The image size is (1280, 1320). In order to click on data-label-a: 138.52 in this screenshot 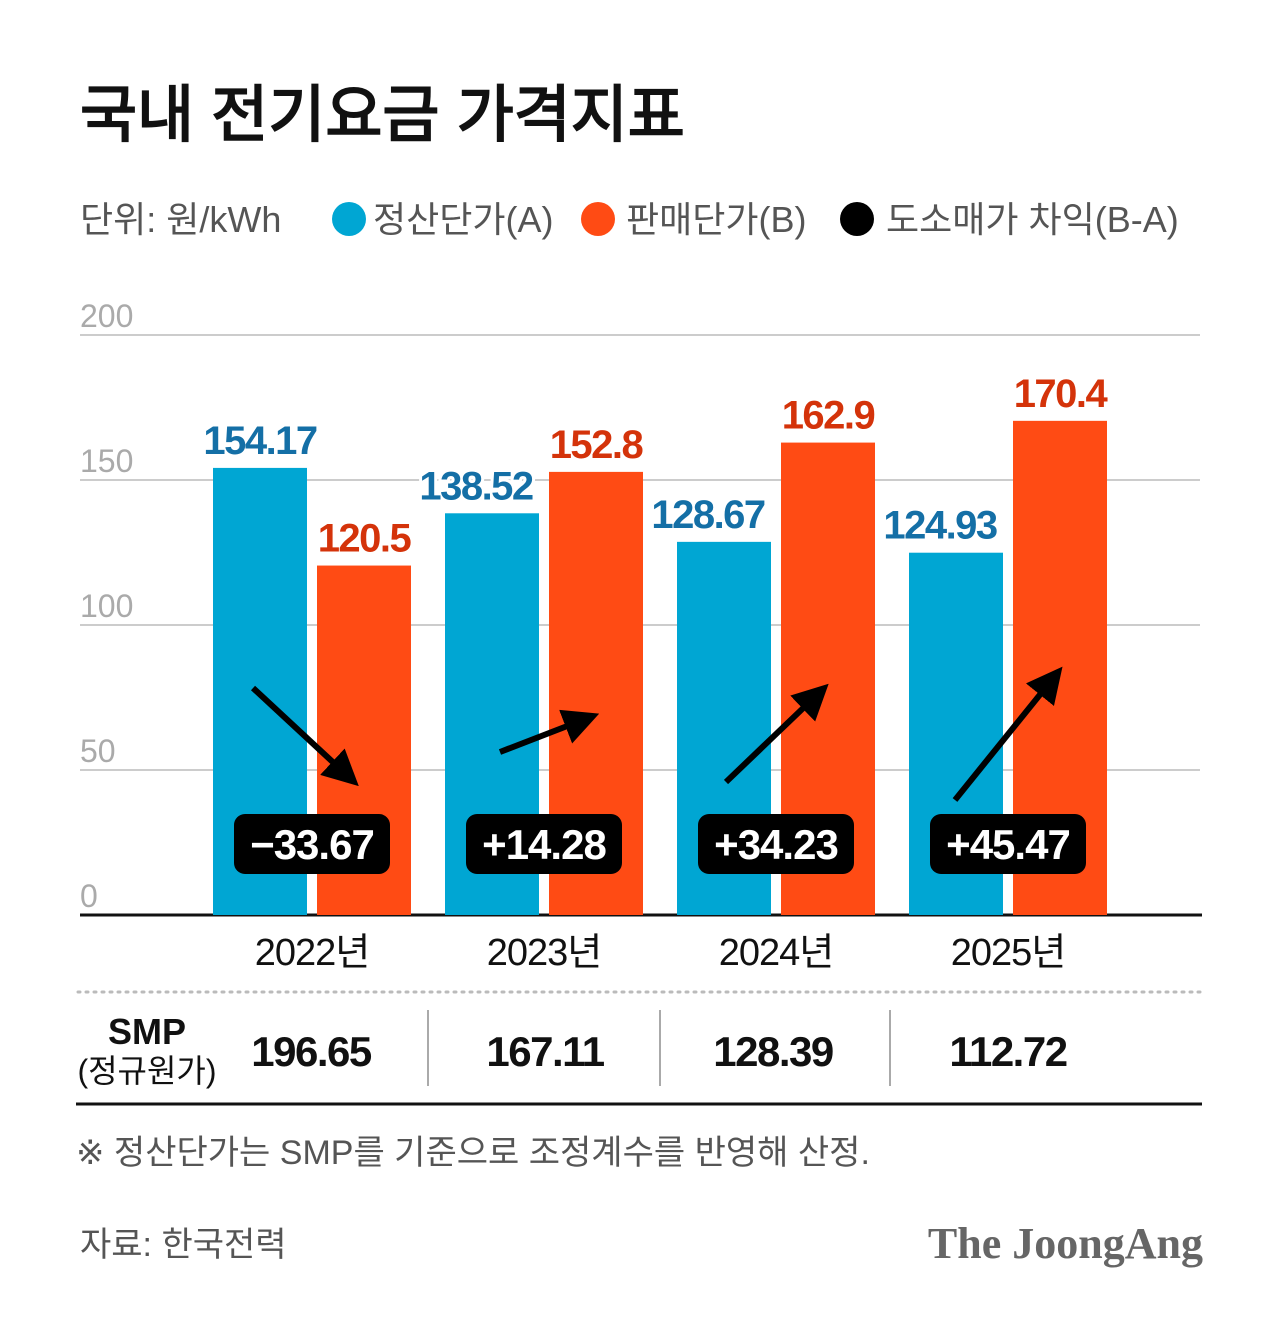, I will do `click(476, 486)`.